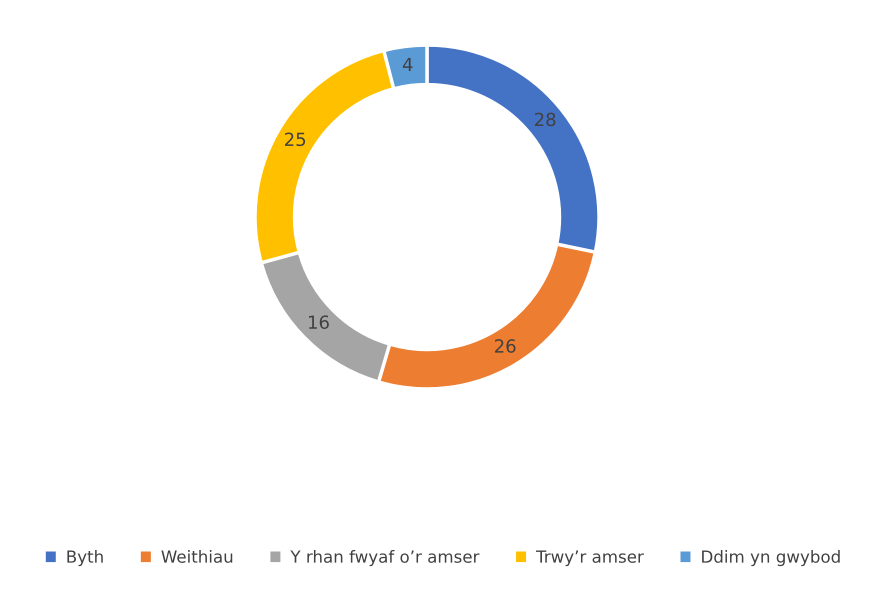 Image resolution: width=887 pixels, height=593 pixels. I want to click on data-label: 25, so click(295, 139).